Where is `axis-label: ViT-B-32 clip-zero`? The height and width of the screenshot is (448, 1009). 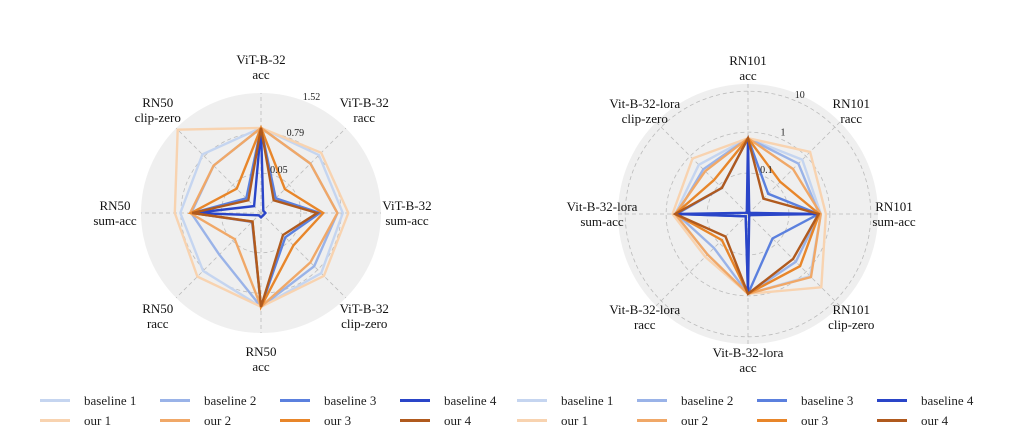
axis-label: ViT-B-32 clip-zero is located at coordinates (364, 316).